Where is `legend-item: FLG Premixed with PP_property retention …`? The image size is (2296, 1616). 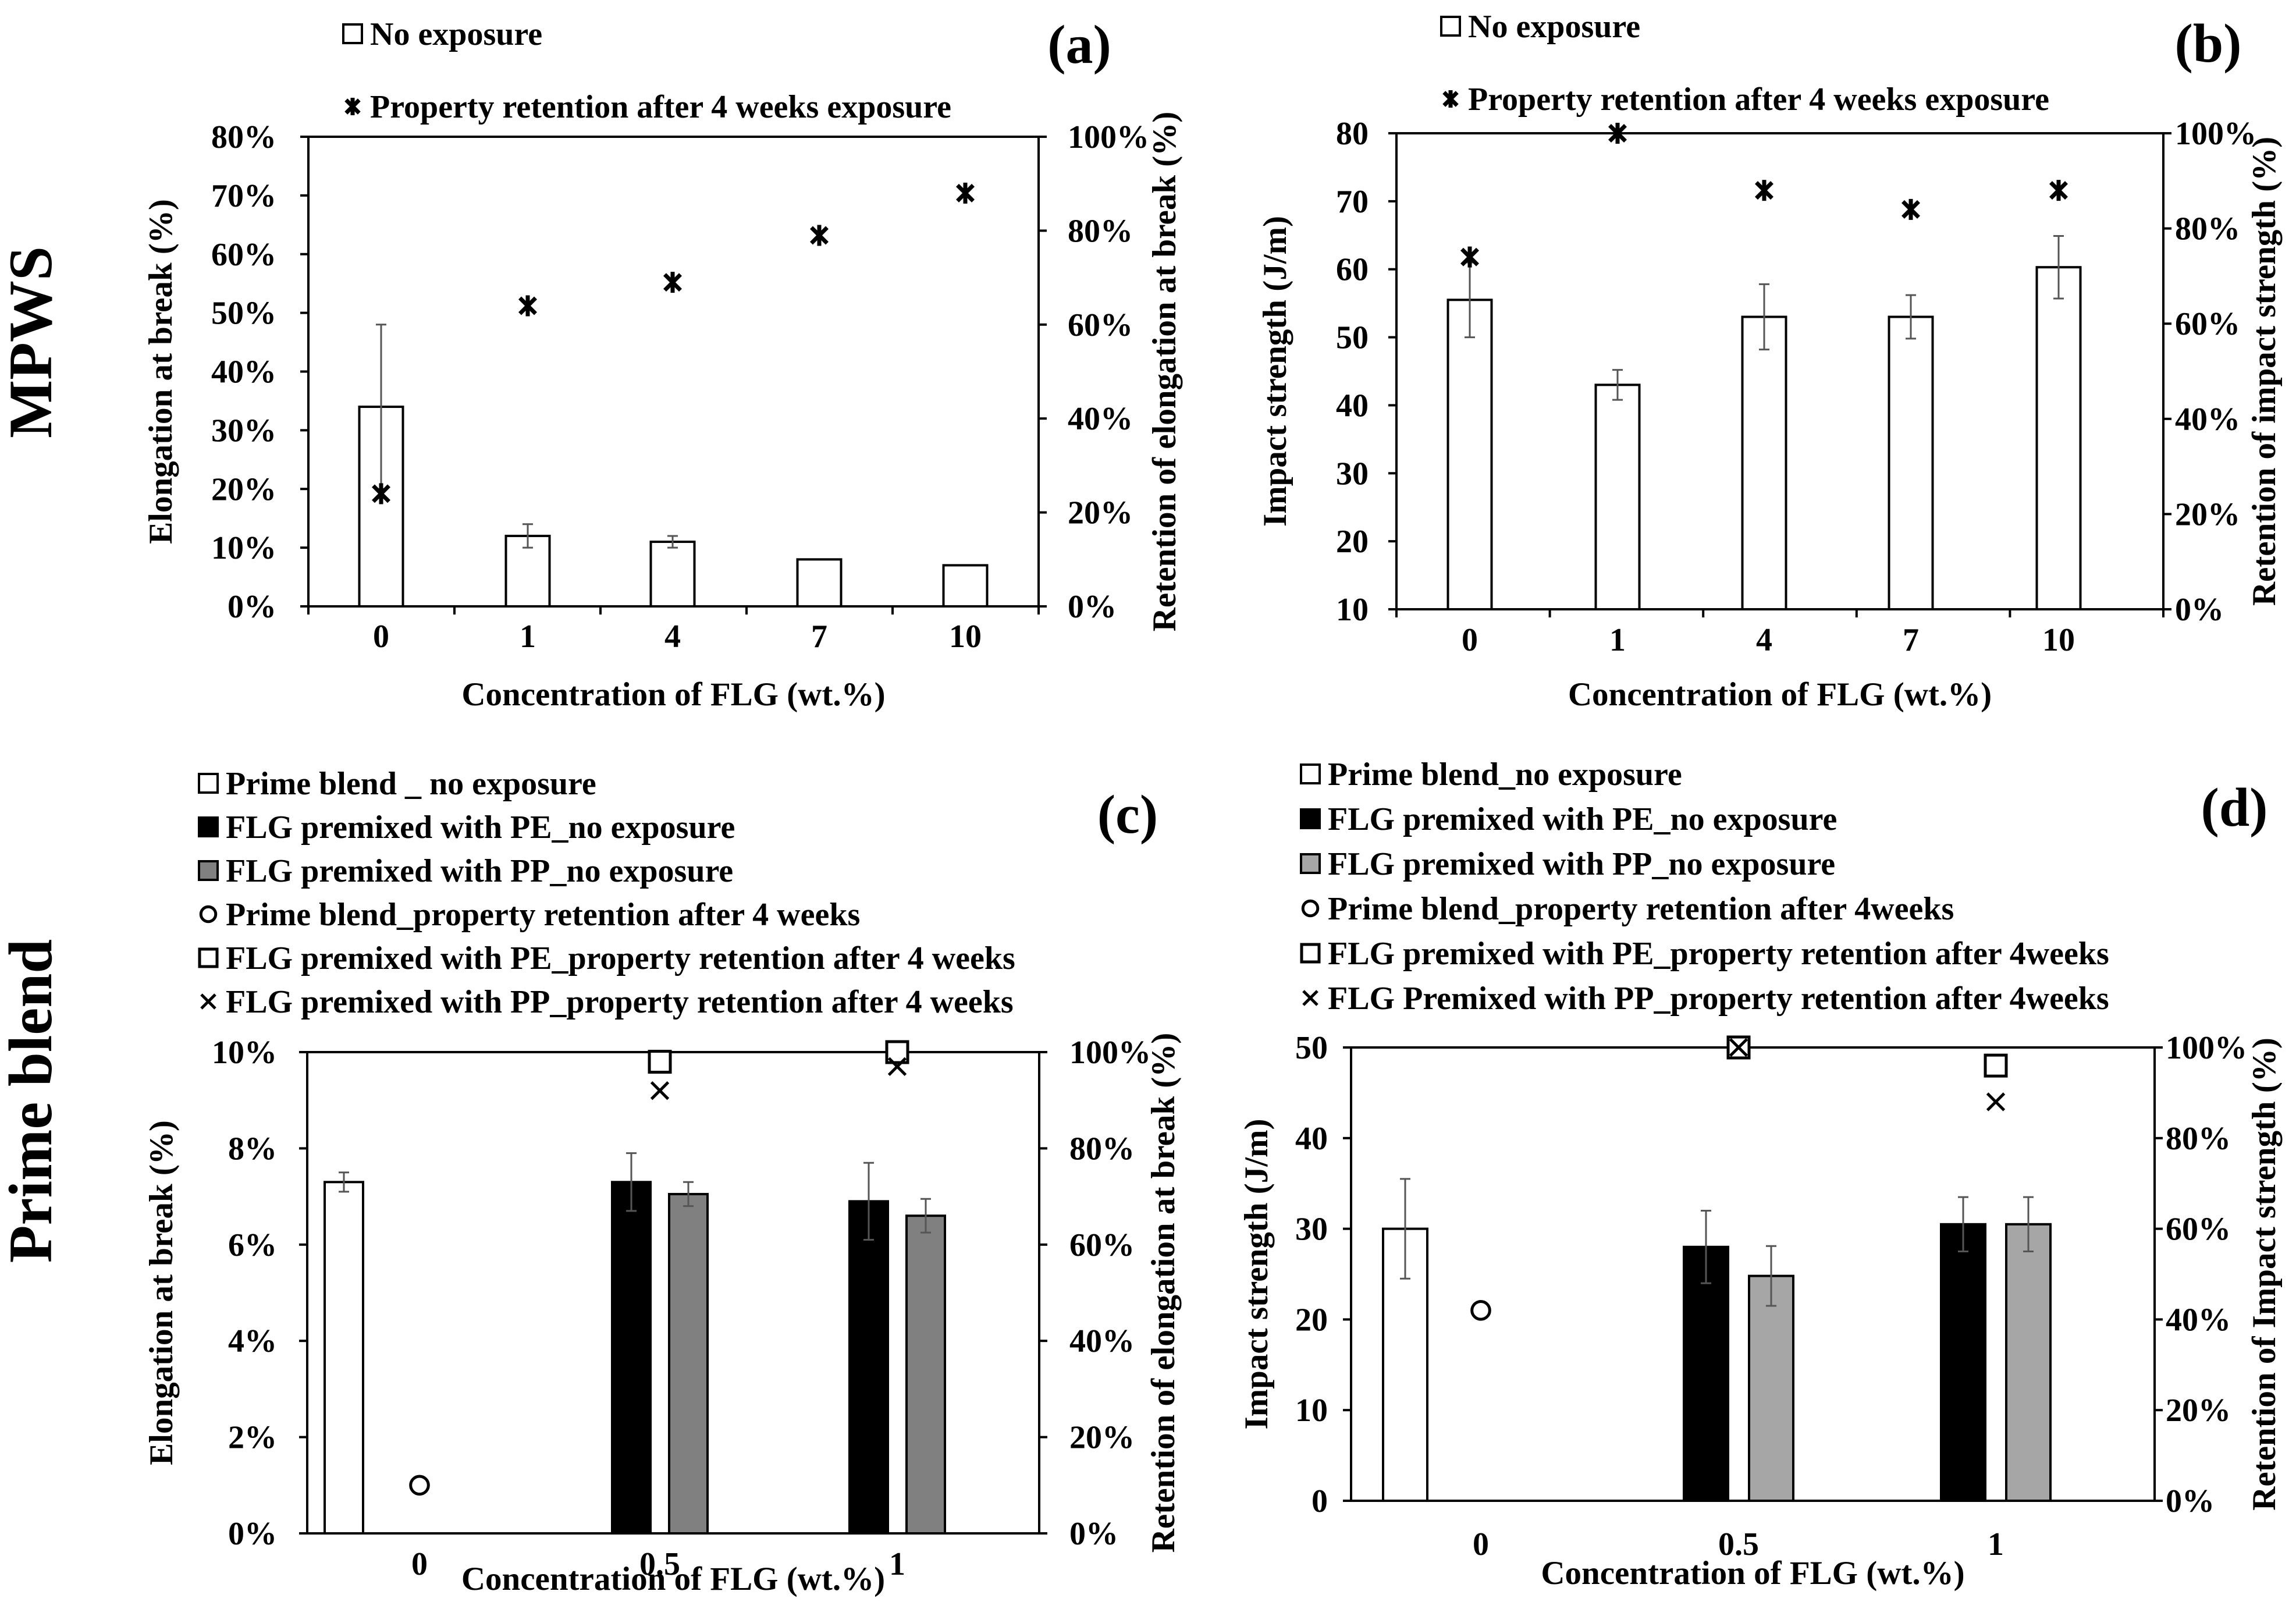
legend-item: FLG Premixed with PP_property retention … is located at coordinates (1706, 999).